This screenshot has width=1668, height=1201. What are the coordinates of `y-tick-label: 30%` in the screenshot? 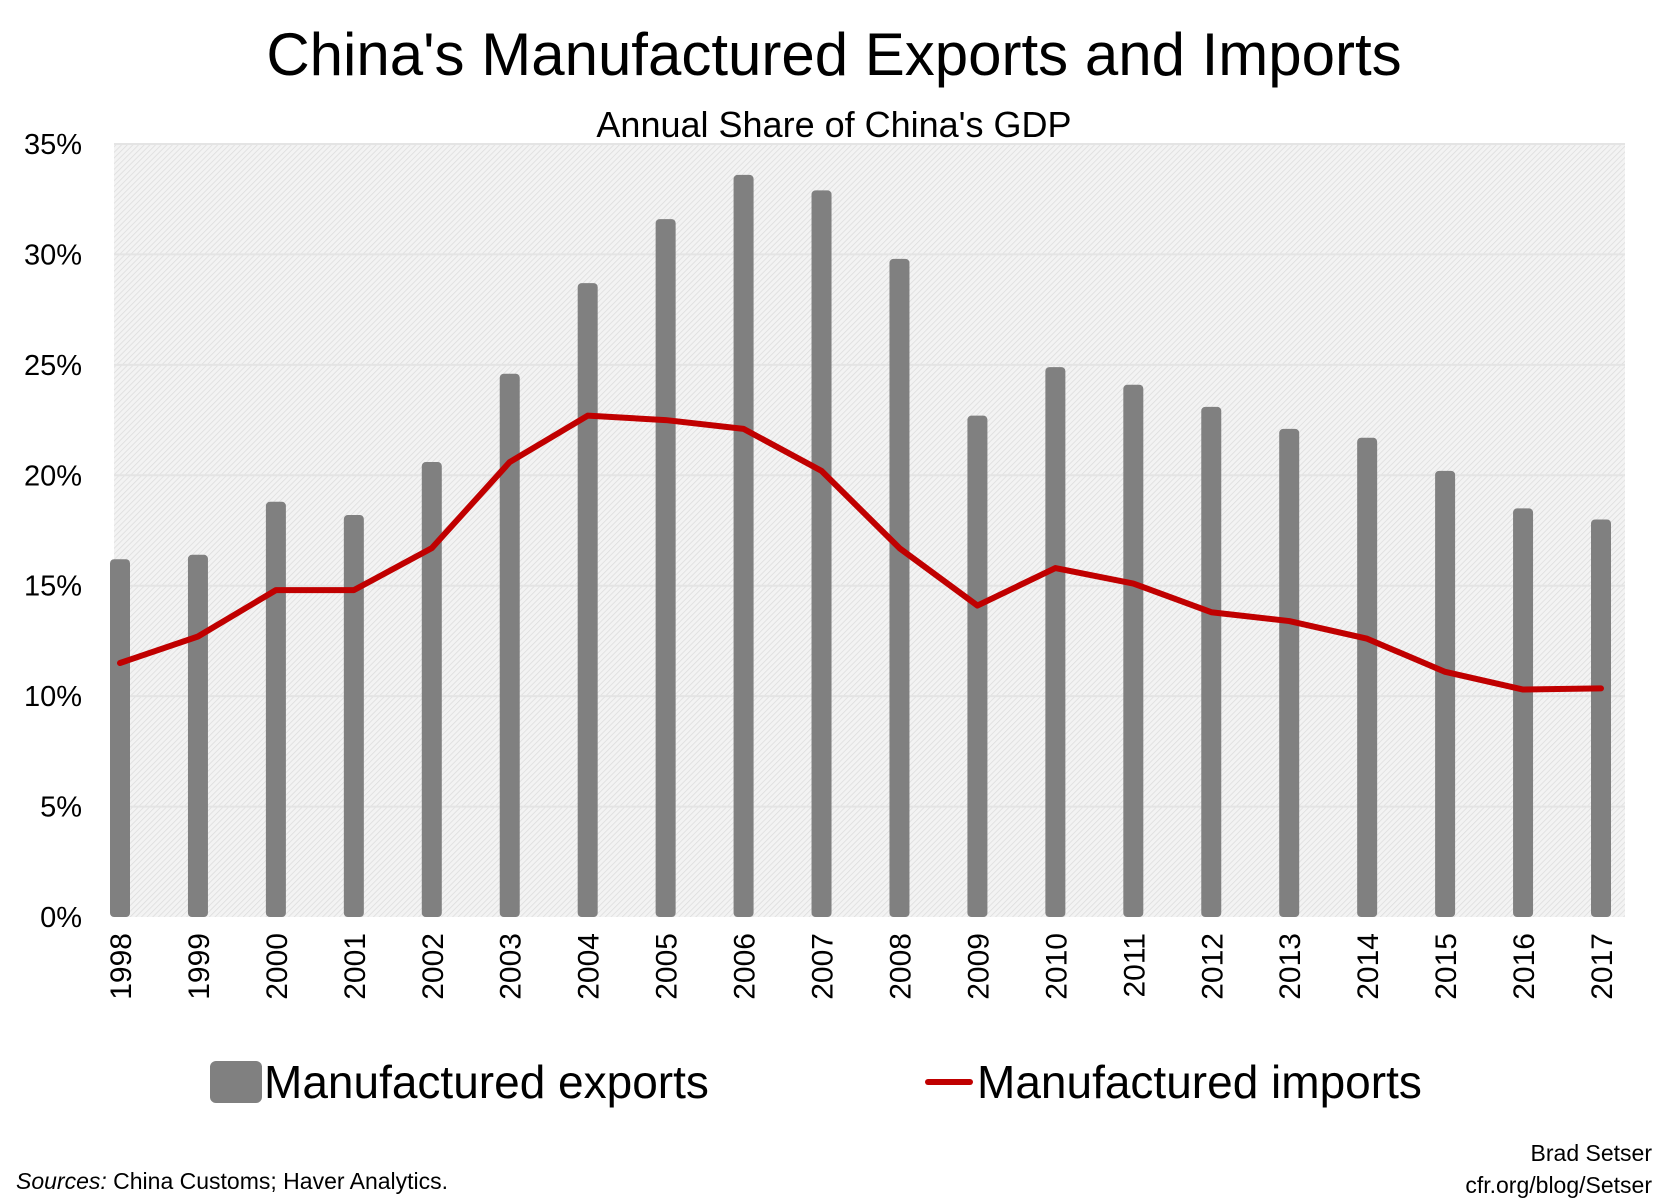 It's located at (53, 255).